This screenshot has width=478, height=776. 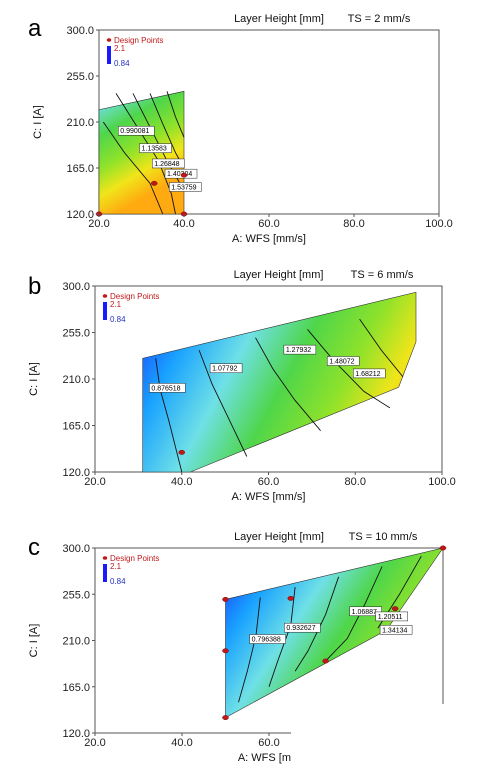 I want to click on contour-label-1: 0.990081, so click(x=134, y=131).